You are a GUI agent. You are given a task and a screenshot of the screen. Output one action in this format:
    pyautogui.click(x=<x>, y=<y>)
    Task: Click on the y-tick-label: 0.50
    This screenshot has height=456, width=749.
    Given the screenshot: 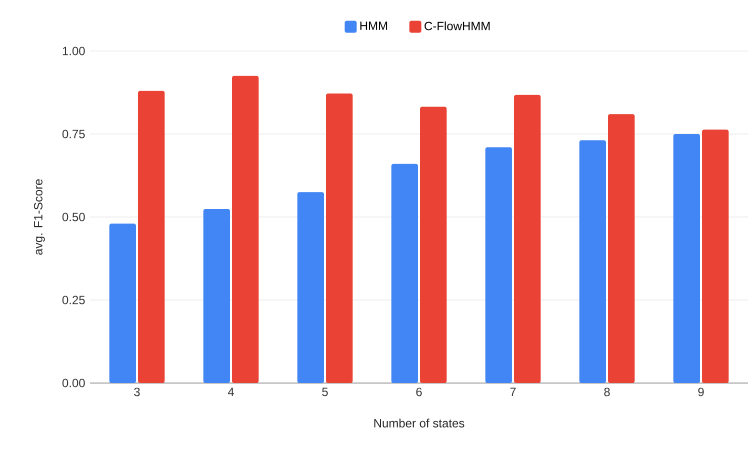 What is the action you would take?
    pyautogui.click(x=73, y=217)
    